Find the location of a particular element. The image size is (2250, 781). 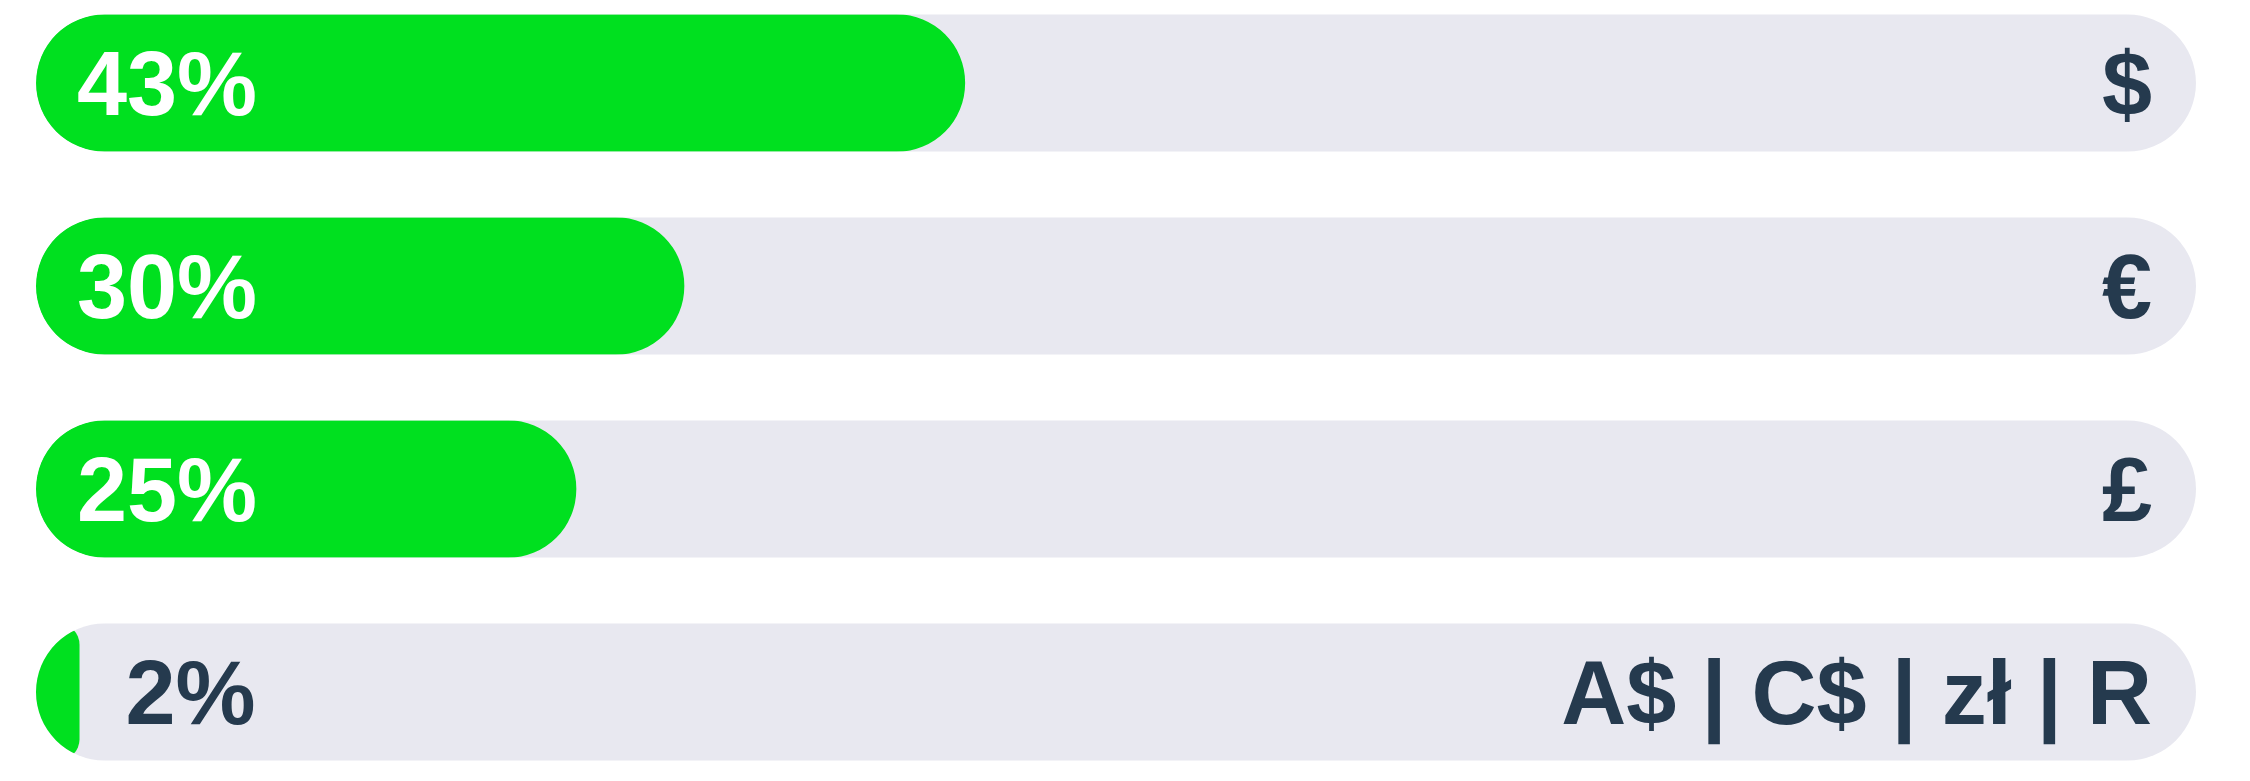

y-tick-label: £ is located at coordinates (2126, 490).